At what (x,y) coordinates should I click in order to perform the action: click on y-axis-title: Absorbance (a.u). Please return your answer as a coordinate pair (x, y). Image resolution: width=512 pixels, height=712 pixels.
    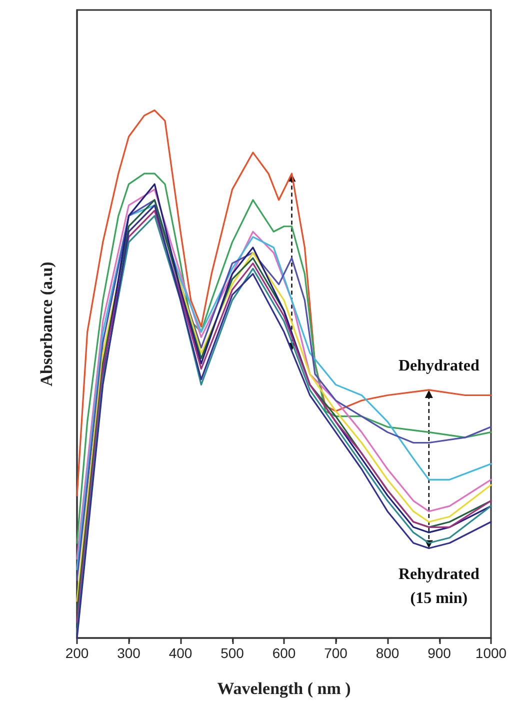
    Looking at the image, I should click on (46, 324).